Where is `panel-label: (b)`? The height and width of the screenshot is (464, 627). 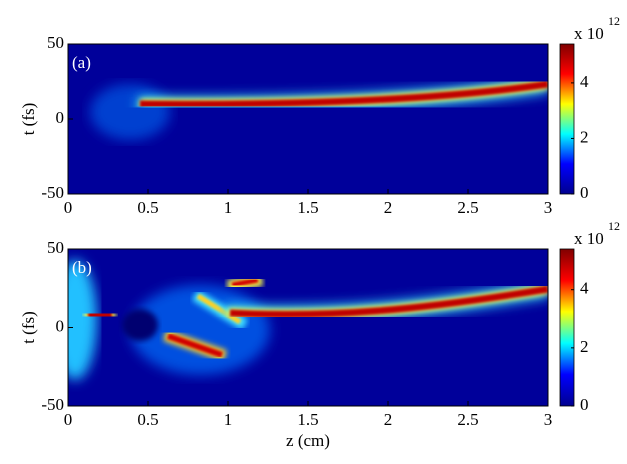
panel-label: (b) is located at coordinates (82, 267).